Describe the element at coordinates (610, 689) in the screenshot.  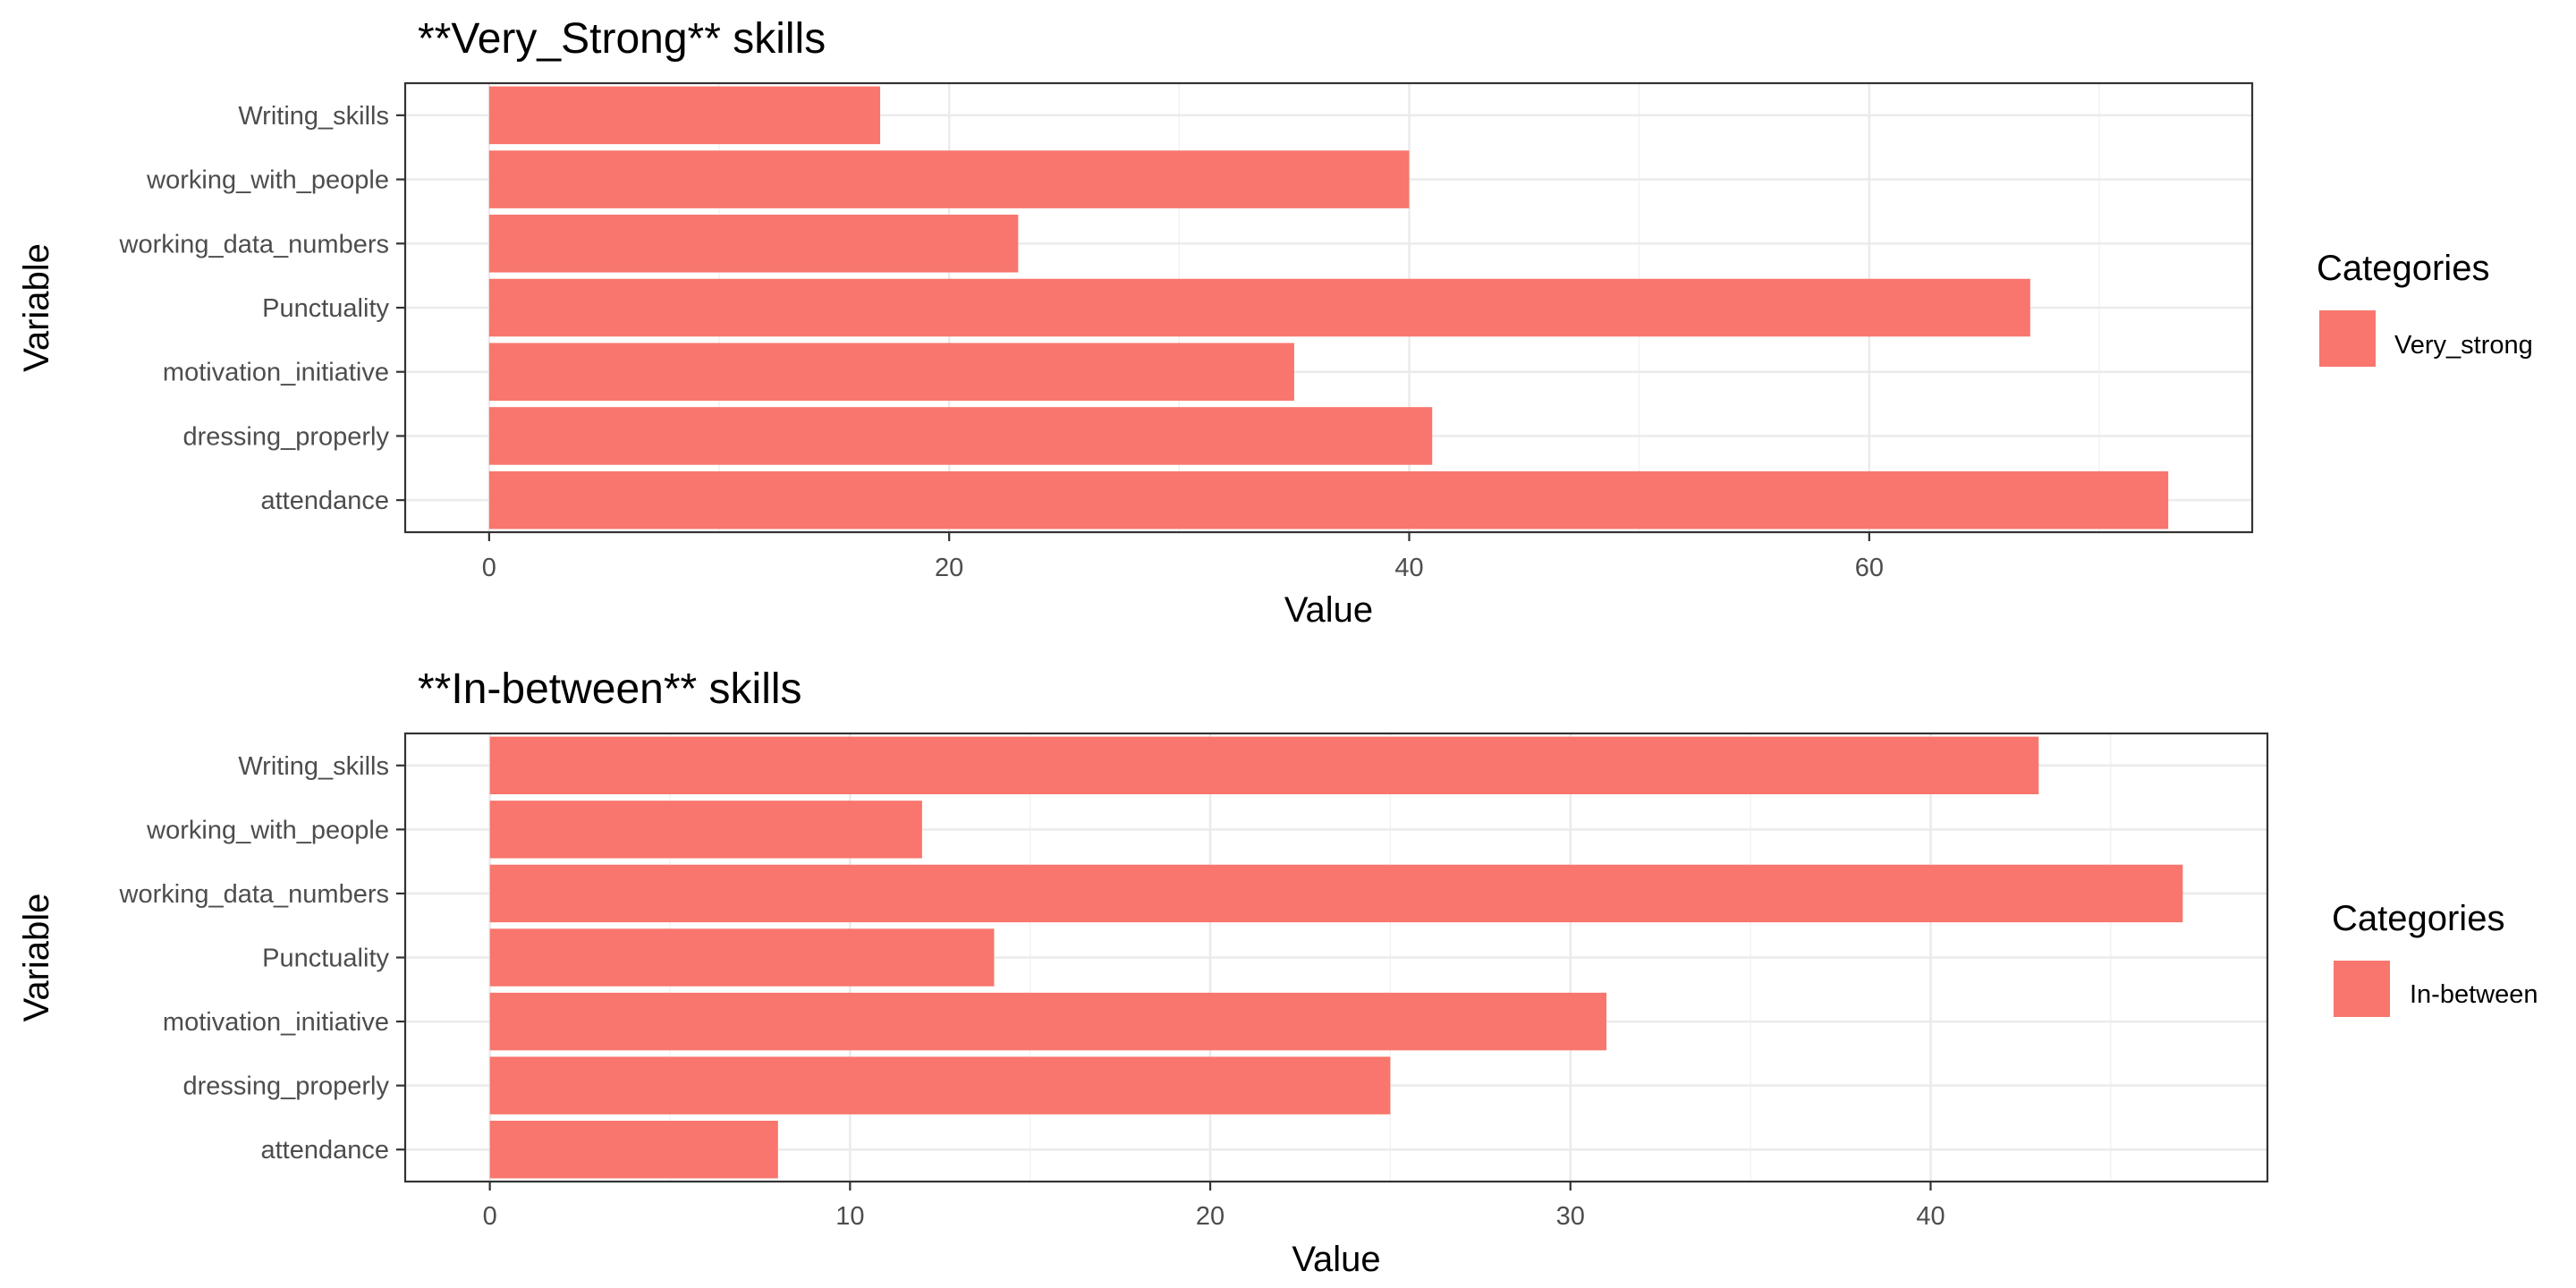
I see `chart-title: **In-between** skills` at that location.